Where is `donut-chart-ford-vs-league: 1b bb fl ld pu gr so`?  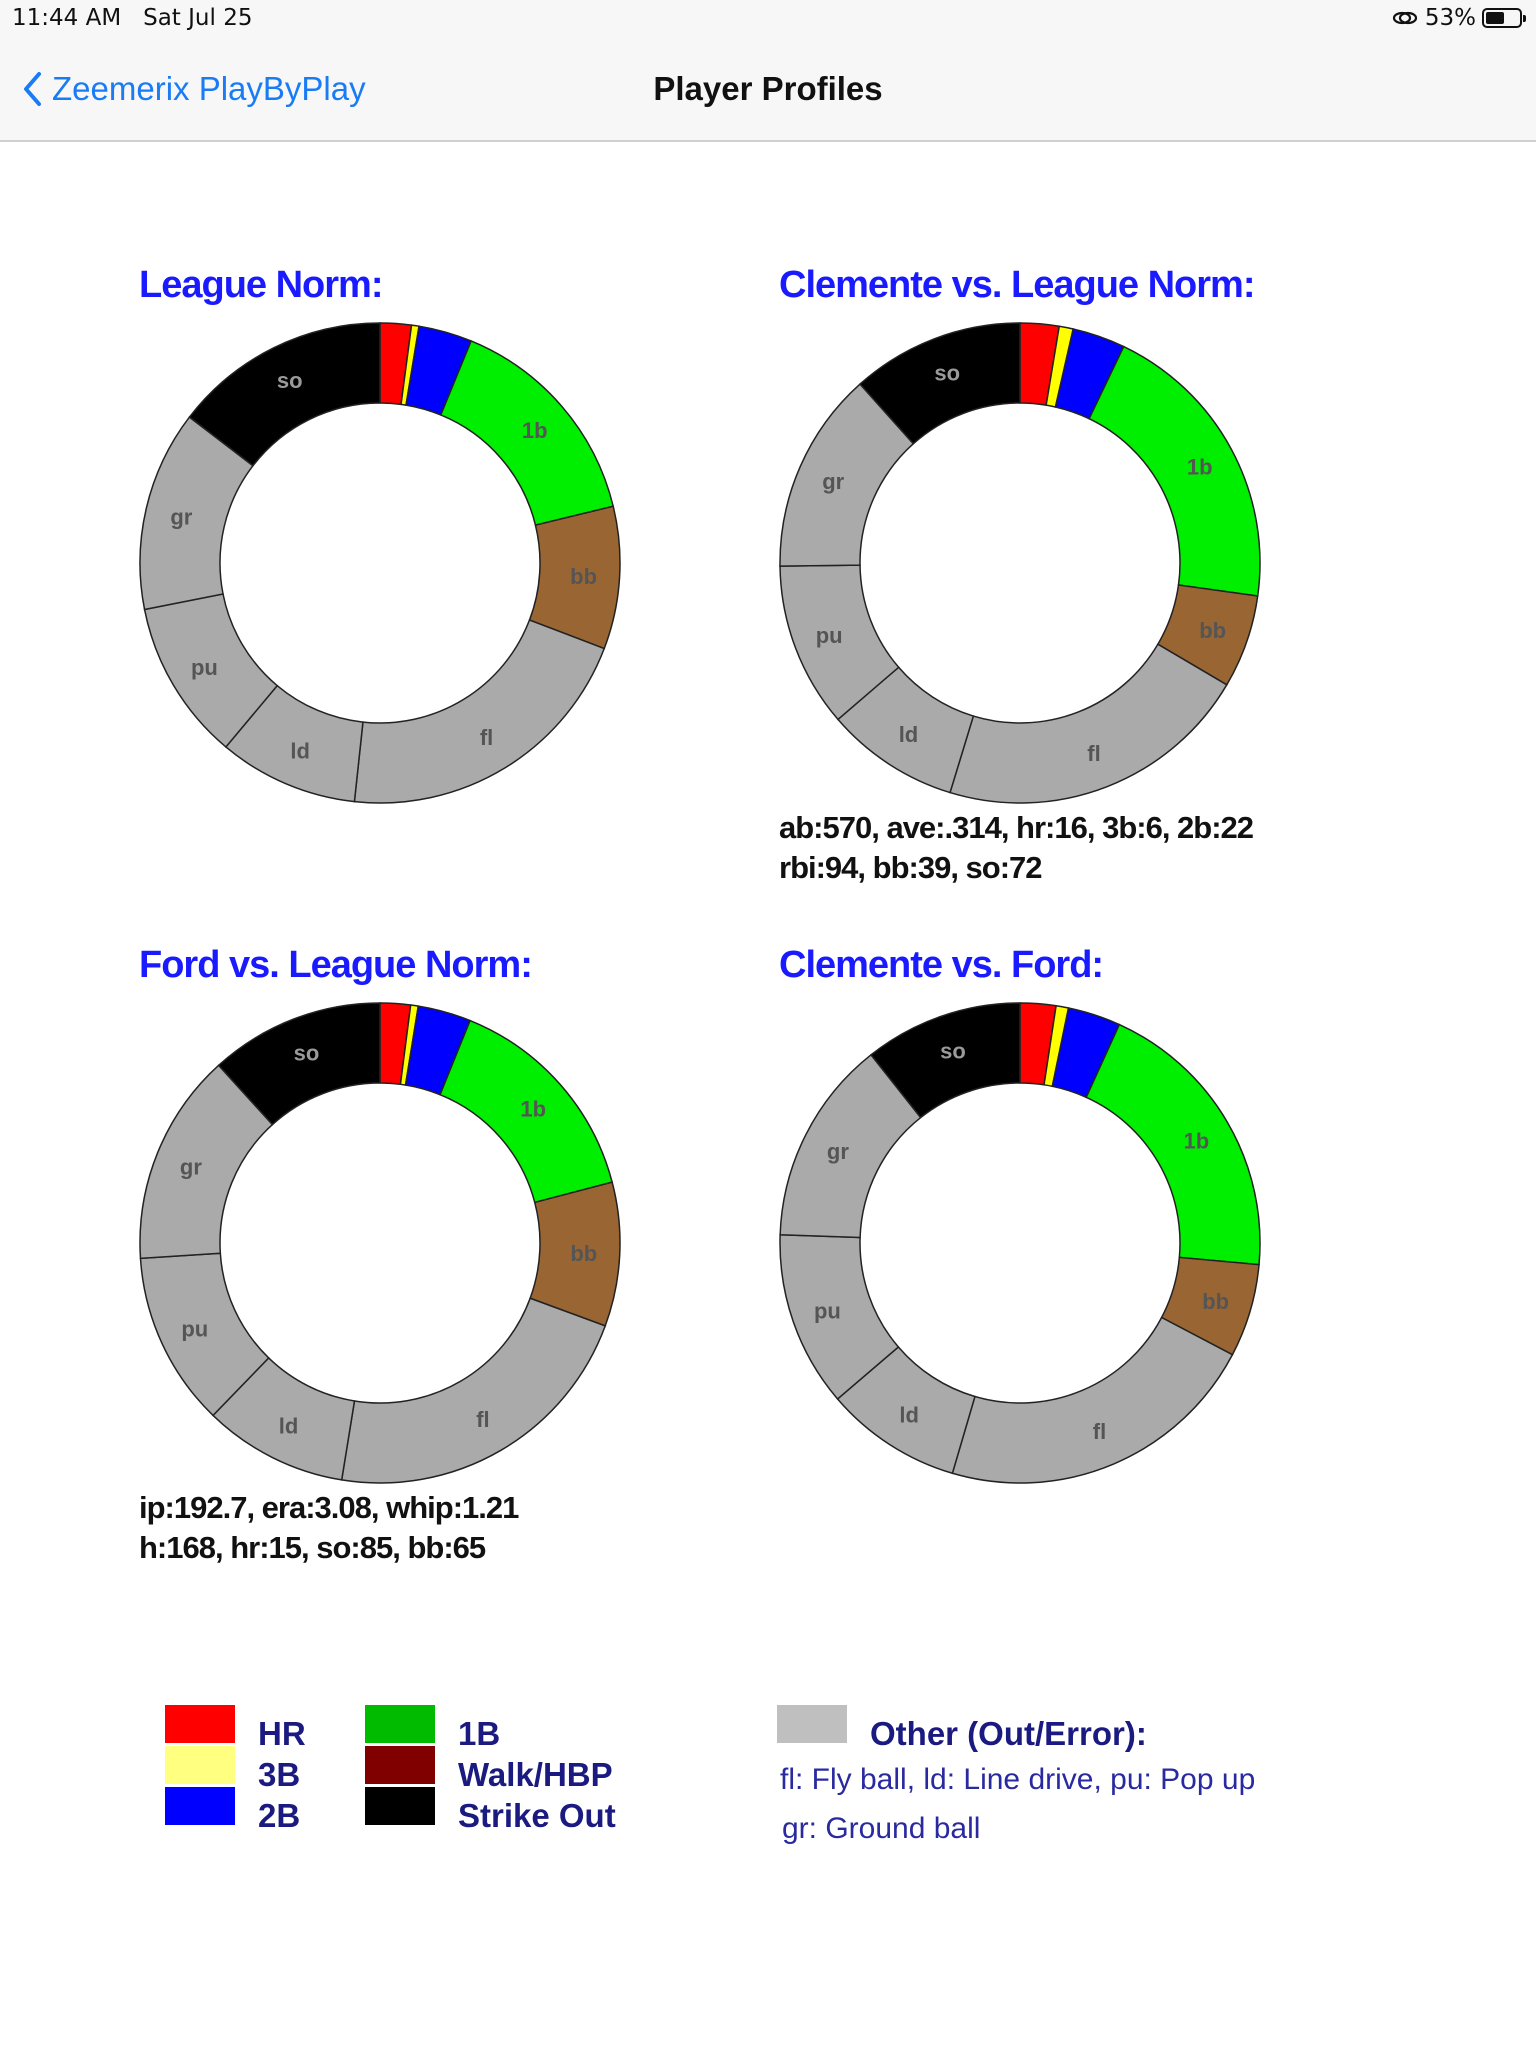
donut-chart-ford-vs-league: 1b bb fl ld pu gr so is located at coordinates (380, 1243).